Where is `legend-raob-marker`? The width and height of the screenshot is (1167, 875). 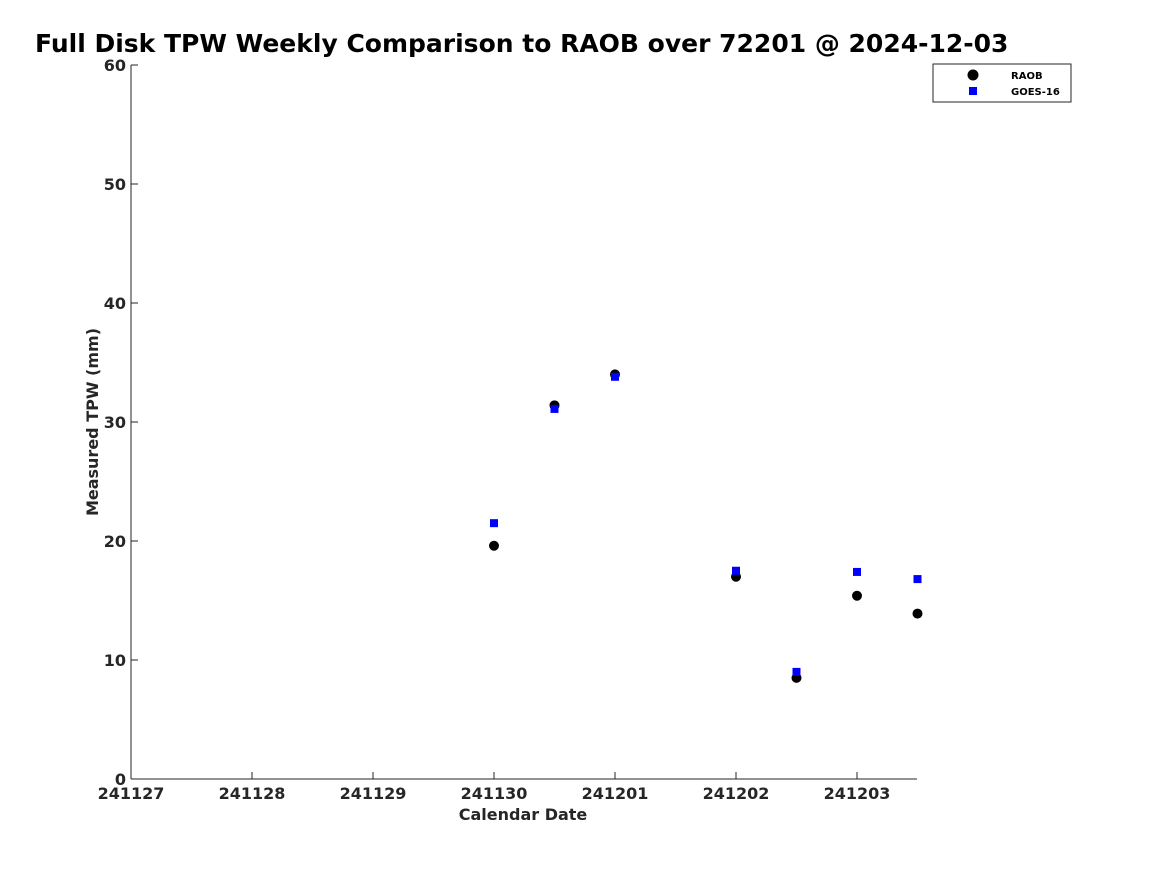
legend-raob-marker is located at coordinates (973, 75).